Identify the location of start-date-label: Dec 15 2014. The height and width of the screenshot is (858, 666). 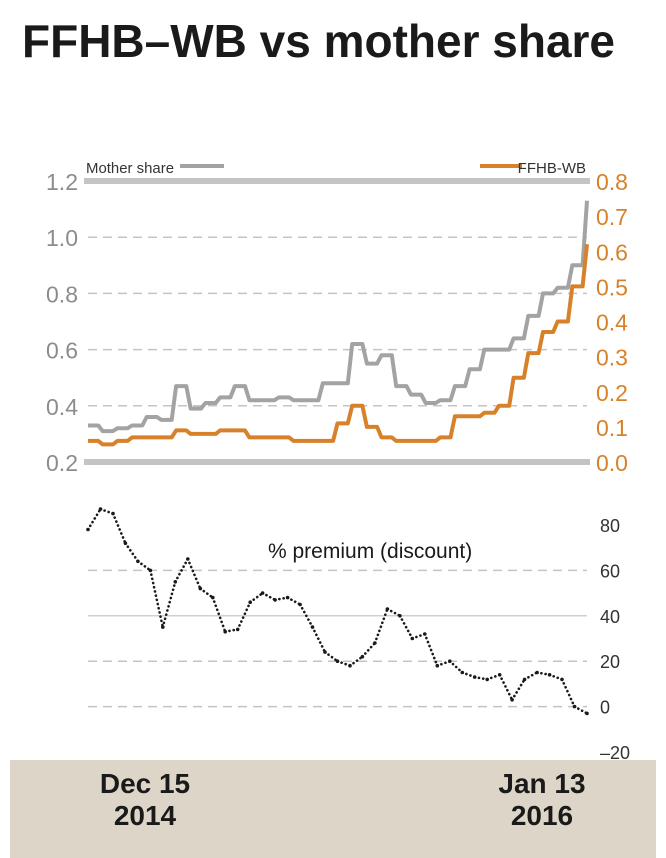
(145, 800).